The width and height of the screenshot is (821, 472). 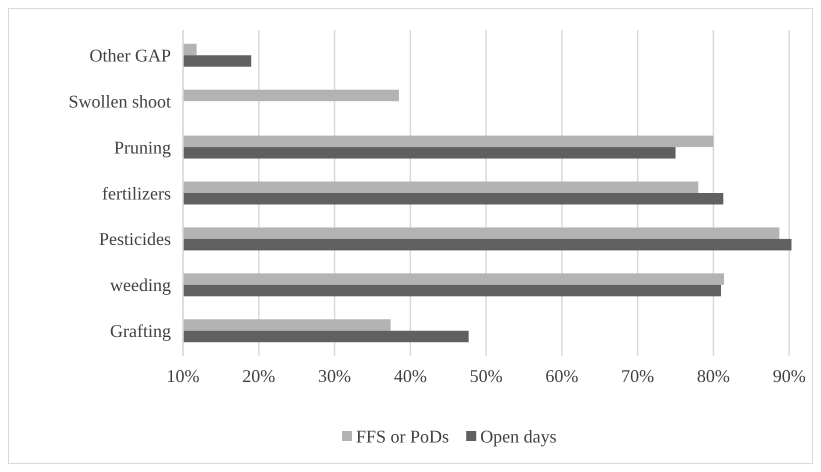 I want to click on x-tick-label: 30%, so click(x=335, y=376).